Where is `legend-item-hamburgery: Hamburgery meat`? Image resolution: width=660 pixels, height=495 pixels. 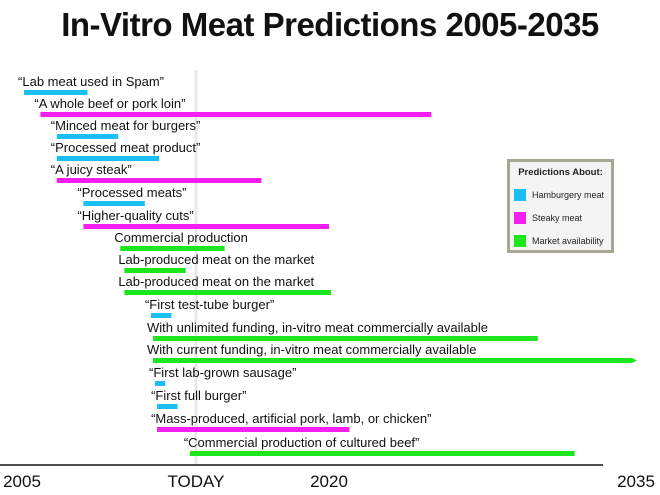
legend-item-hamburgery: Hamburgery meat is located at coordinates (562, 195).